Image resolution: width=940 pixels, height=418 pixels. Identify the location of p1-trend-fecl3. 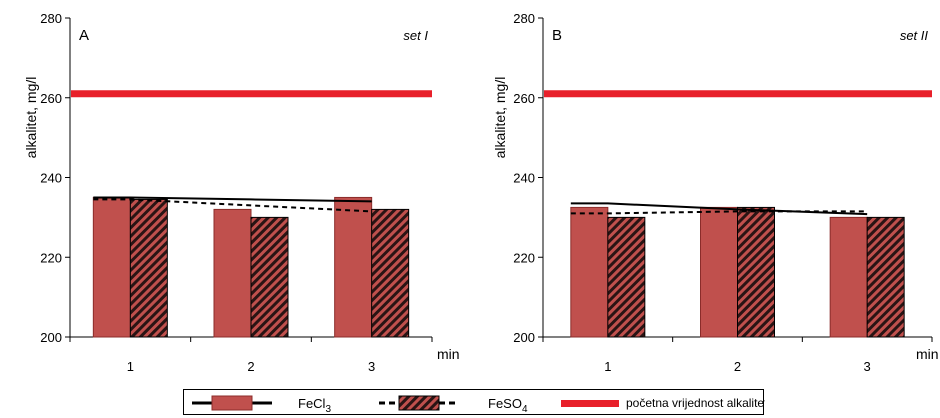
(232, 199).